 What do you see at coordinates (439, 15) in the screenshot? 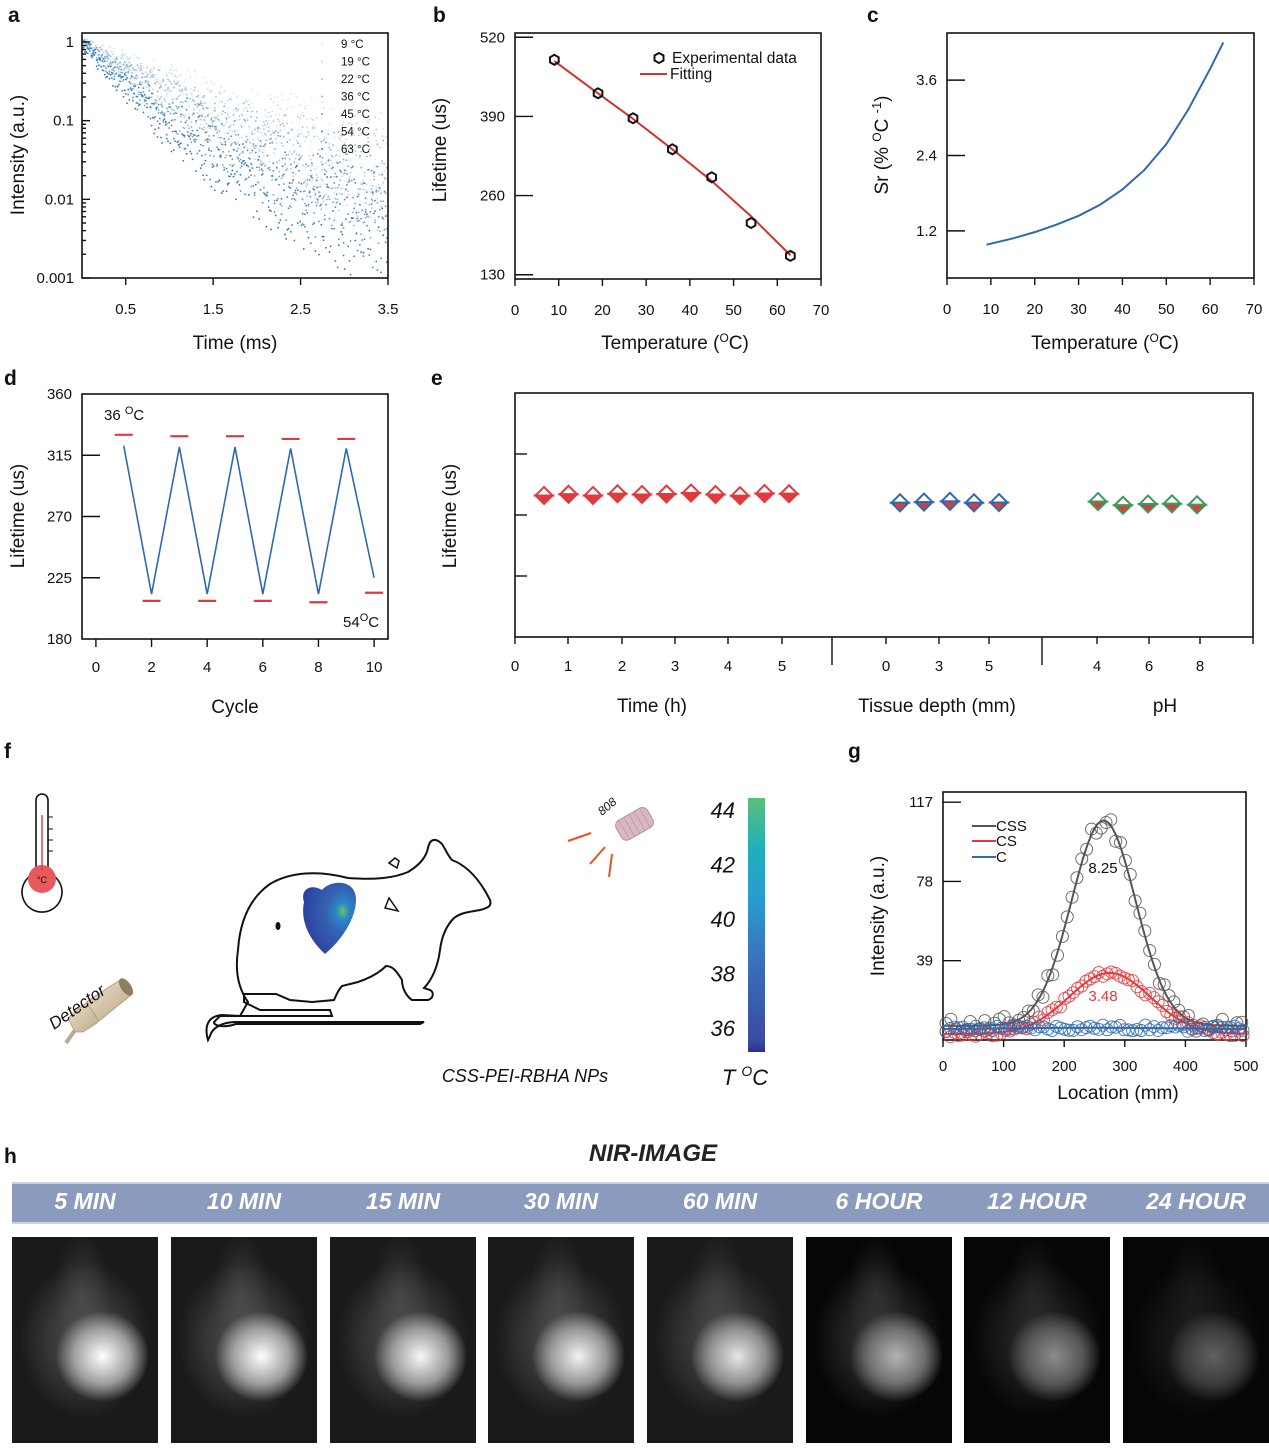
I see `panel-letter-b: b` at bounding box center [439, 15].